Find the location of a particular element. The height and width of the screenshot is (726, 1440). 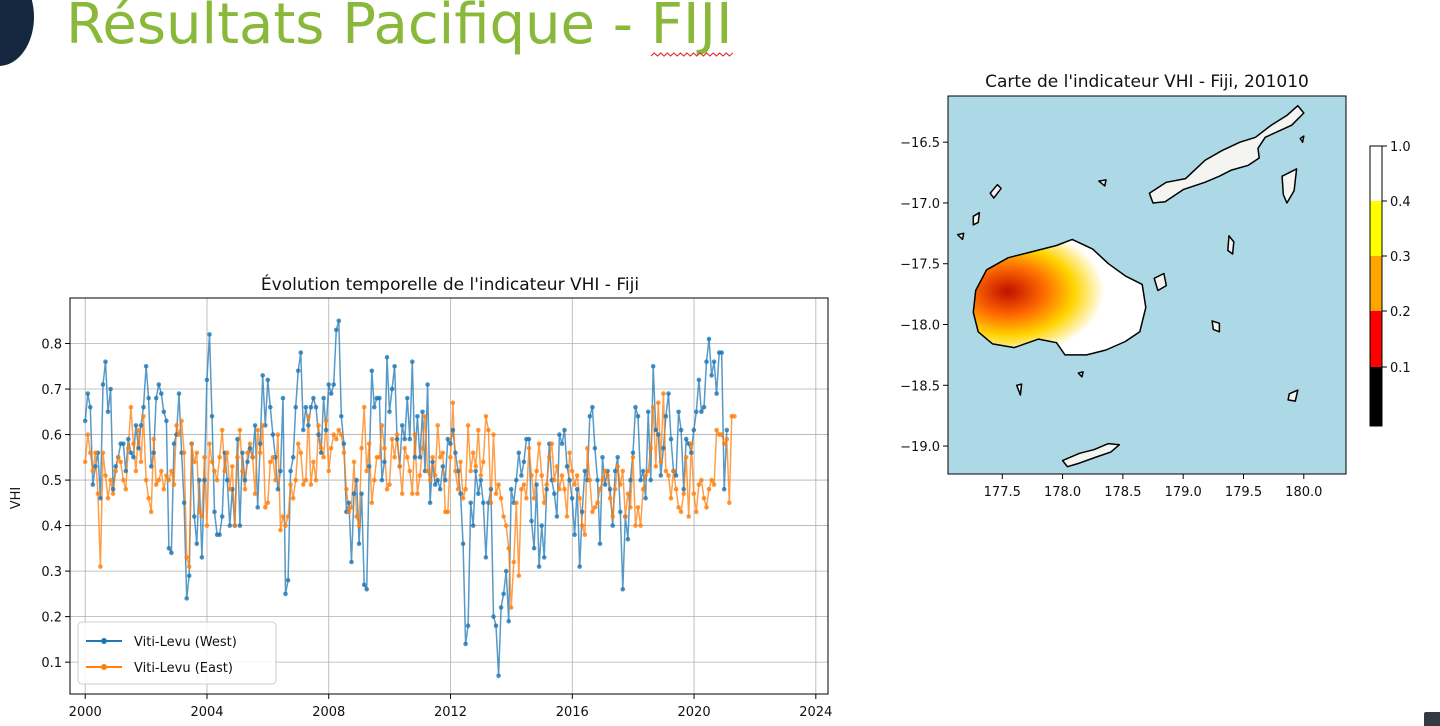

ts-x-tick-label: 2016 is located at coordinates (572, 712).